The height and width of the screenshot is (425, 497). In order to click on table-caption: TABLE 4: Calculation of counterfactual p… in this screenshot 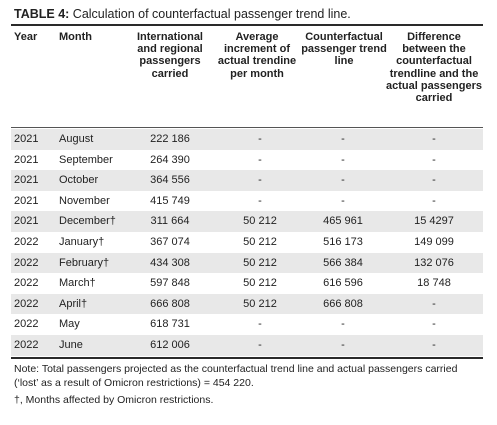, I will do `click(248, 14)`.